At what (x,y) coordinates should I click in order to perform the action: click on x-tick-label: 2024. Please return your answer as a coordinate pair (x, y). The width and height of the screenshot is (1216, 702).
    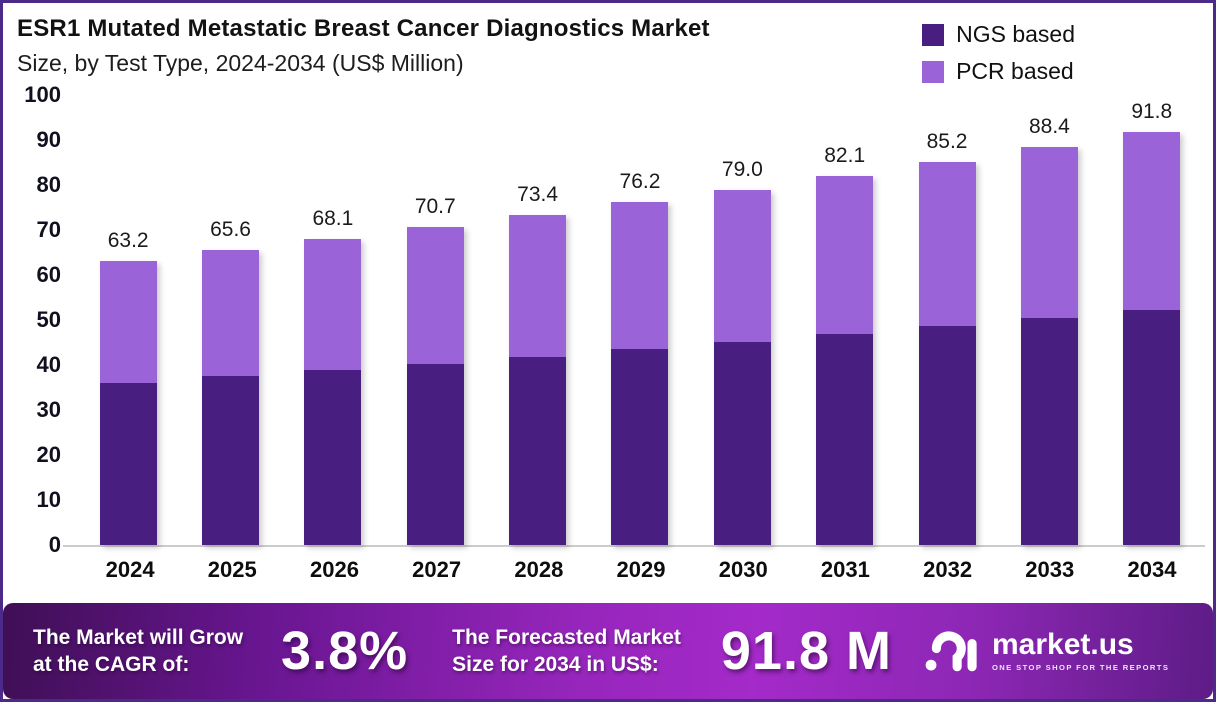
    Looking at the image, I should click on (130, 569).